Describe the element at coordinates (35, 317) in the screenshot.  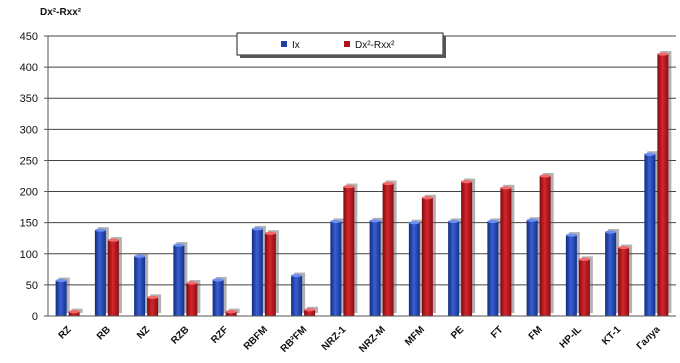
I see `y-tick-label: 0` at that location.